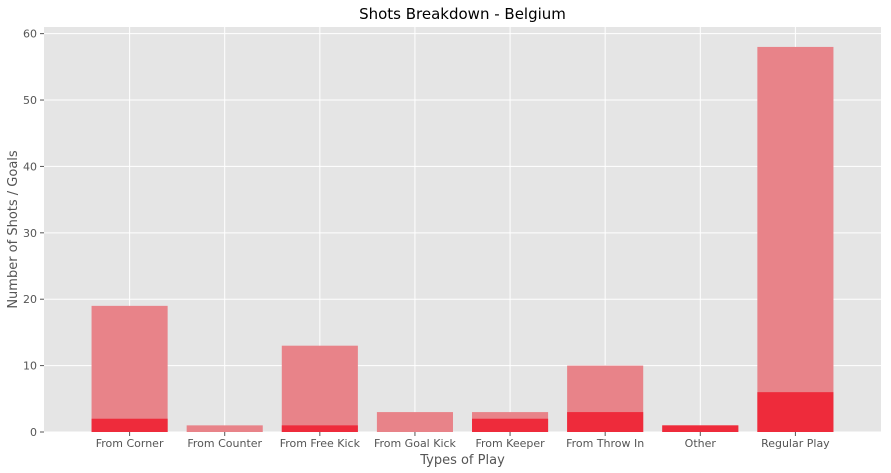 The height and width of the screenshot is (473, 891). What do you see at coordinates (30, 100) in the screenshot?
I see `y-tick-label: 50` at bounding box center [30, 100].